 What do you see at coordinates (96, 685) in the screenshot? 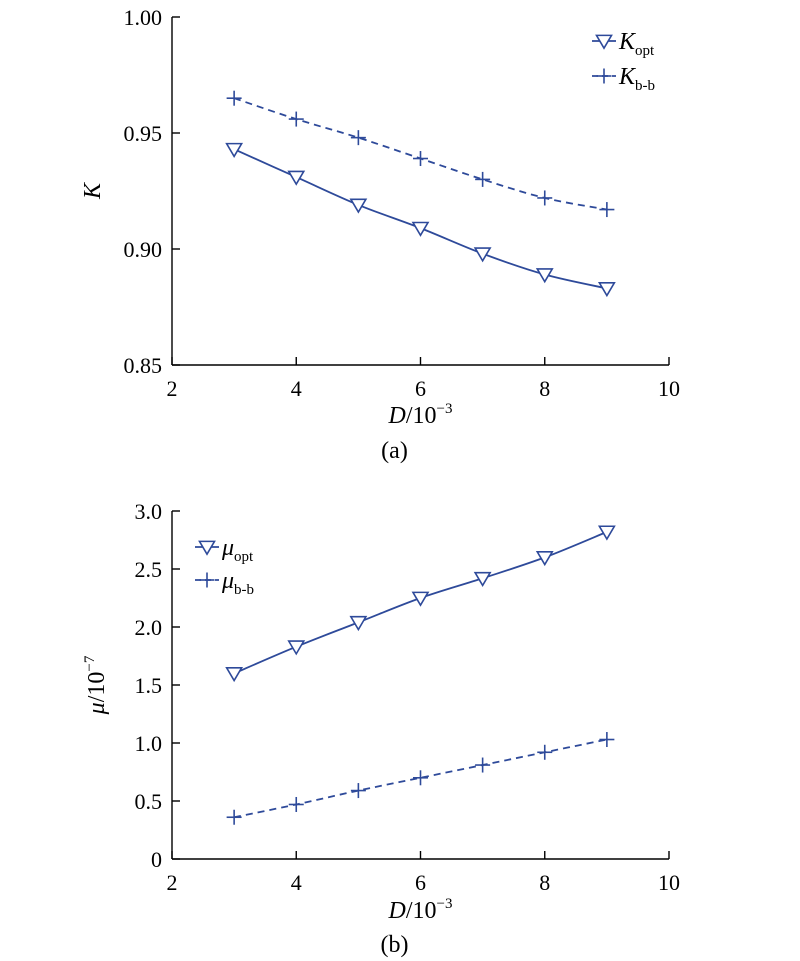
I see `y-axis-title: μ/10−7` at bounding box center [96, 685].